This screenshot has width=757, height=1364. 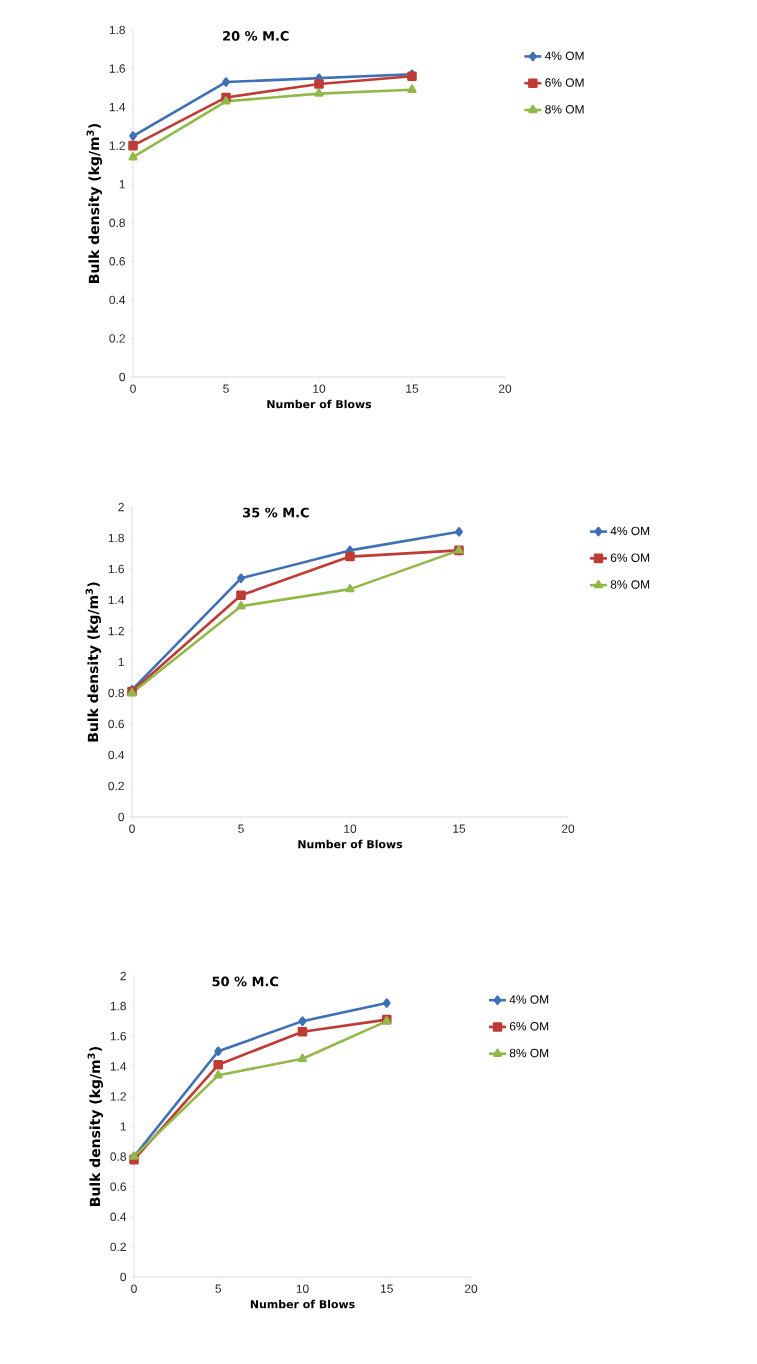 I want to click on chart-title: 35 % M.C, so click(x=276, y=512).